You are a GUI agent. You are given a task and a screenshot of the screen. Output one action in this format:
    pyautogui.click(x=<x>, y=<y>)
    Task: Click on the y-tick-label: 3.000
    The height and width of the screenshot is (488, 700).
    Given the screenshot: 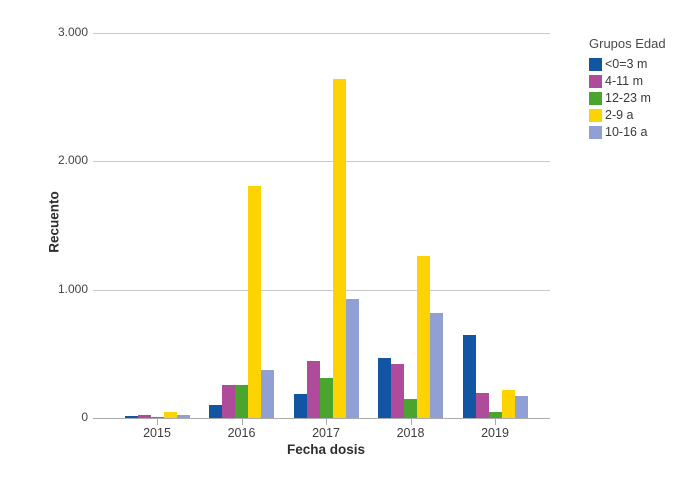 What is the action you would take?
    pyautogui.click(x=72, y=32)
    